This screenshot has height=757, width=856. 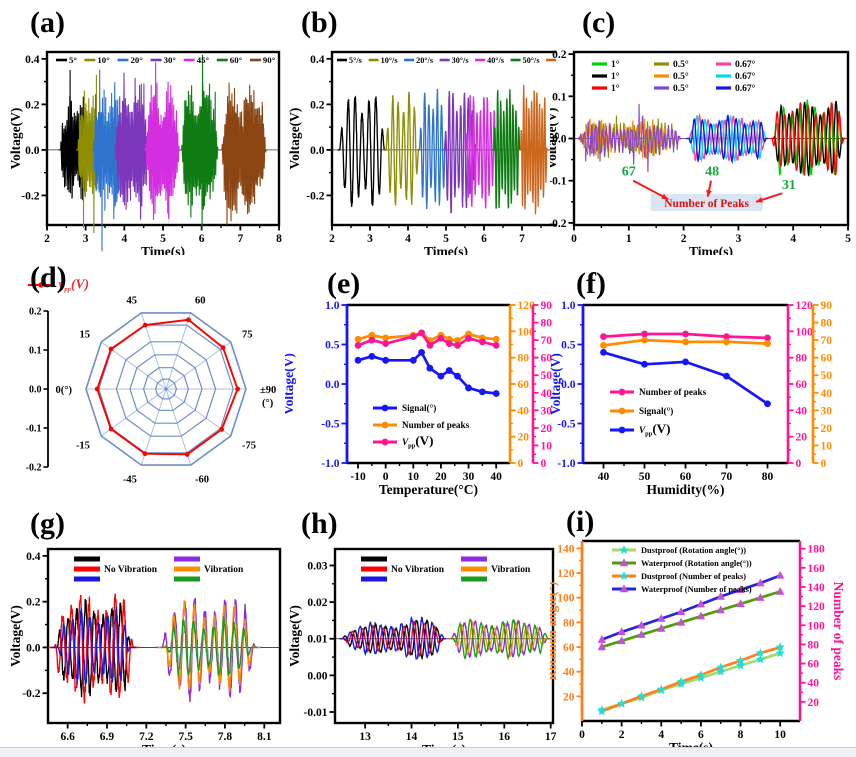 I want to click on svg-text: Signal(°), so click(x=656, y=411).